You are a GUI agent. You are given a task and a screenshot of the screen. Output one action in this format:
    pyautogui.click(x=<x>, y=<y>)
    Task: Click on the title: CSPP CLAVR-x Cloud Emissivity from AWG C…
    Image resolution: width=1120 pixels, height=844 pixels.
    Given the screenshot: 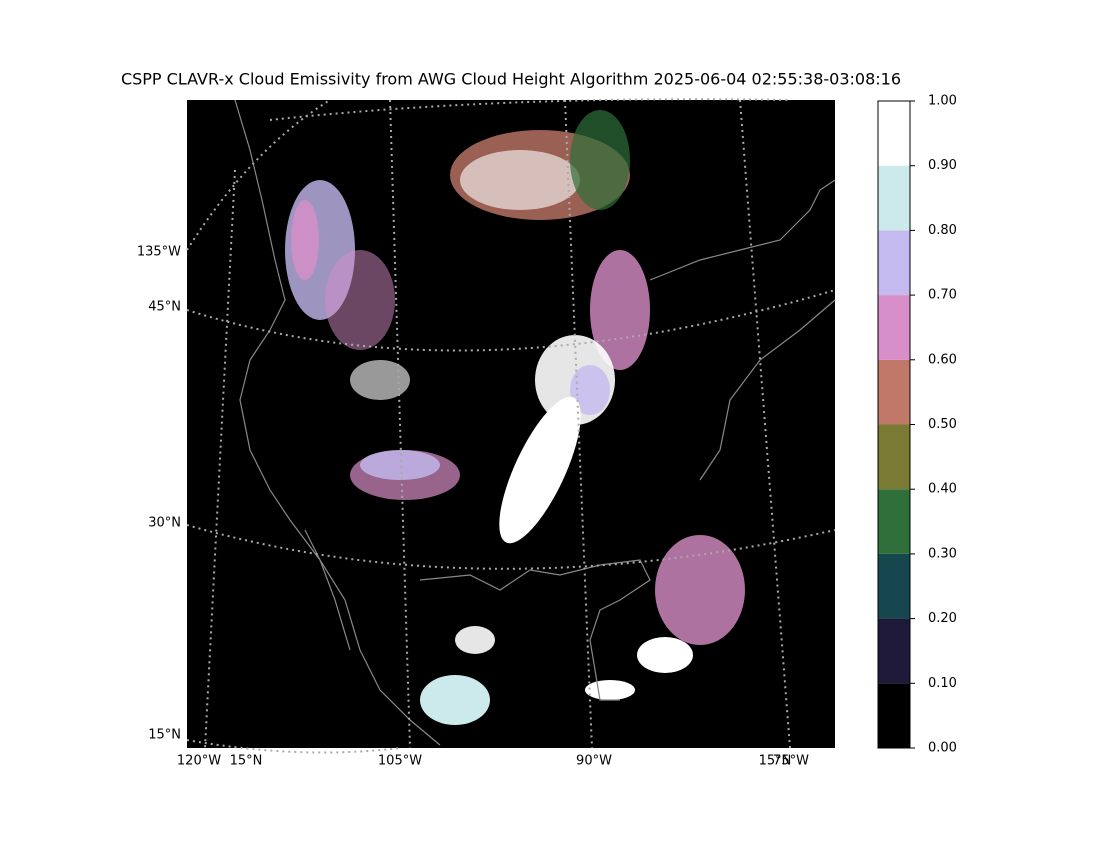 What is the action you would take?
    pyautogui.click(x=511, y=79)
    